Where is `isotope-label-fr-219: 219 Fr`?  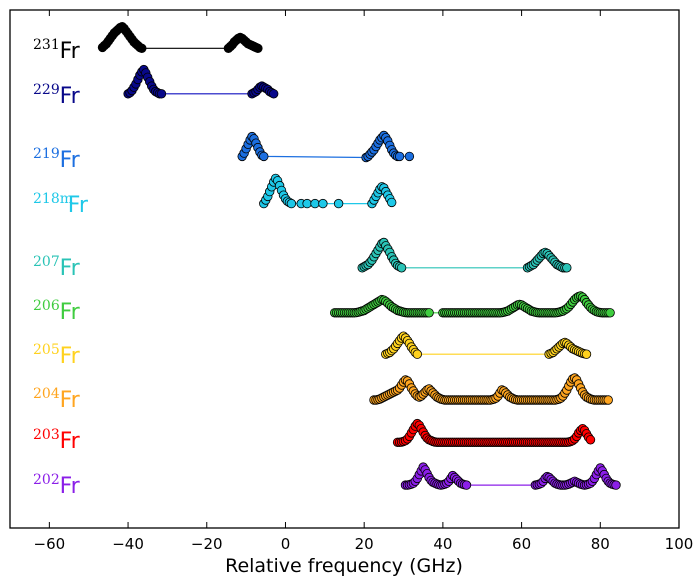
isotope-label-fr-219: 219 Fr is located at coordinates (57, 159).